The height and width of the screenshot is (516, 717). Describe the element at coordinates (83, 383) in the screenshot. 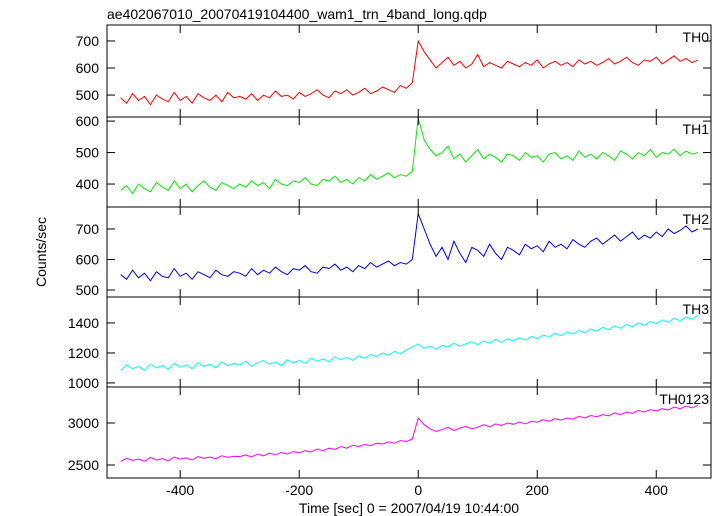

I see `y-tick-label: 1000` at that location.